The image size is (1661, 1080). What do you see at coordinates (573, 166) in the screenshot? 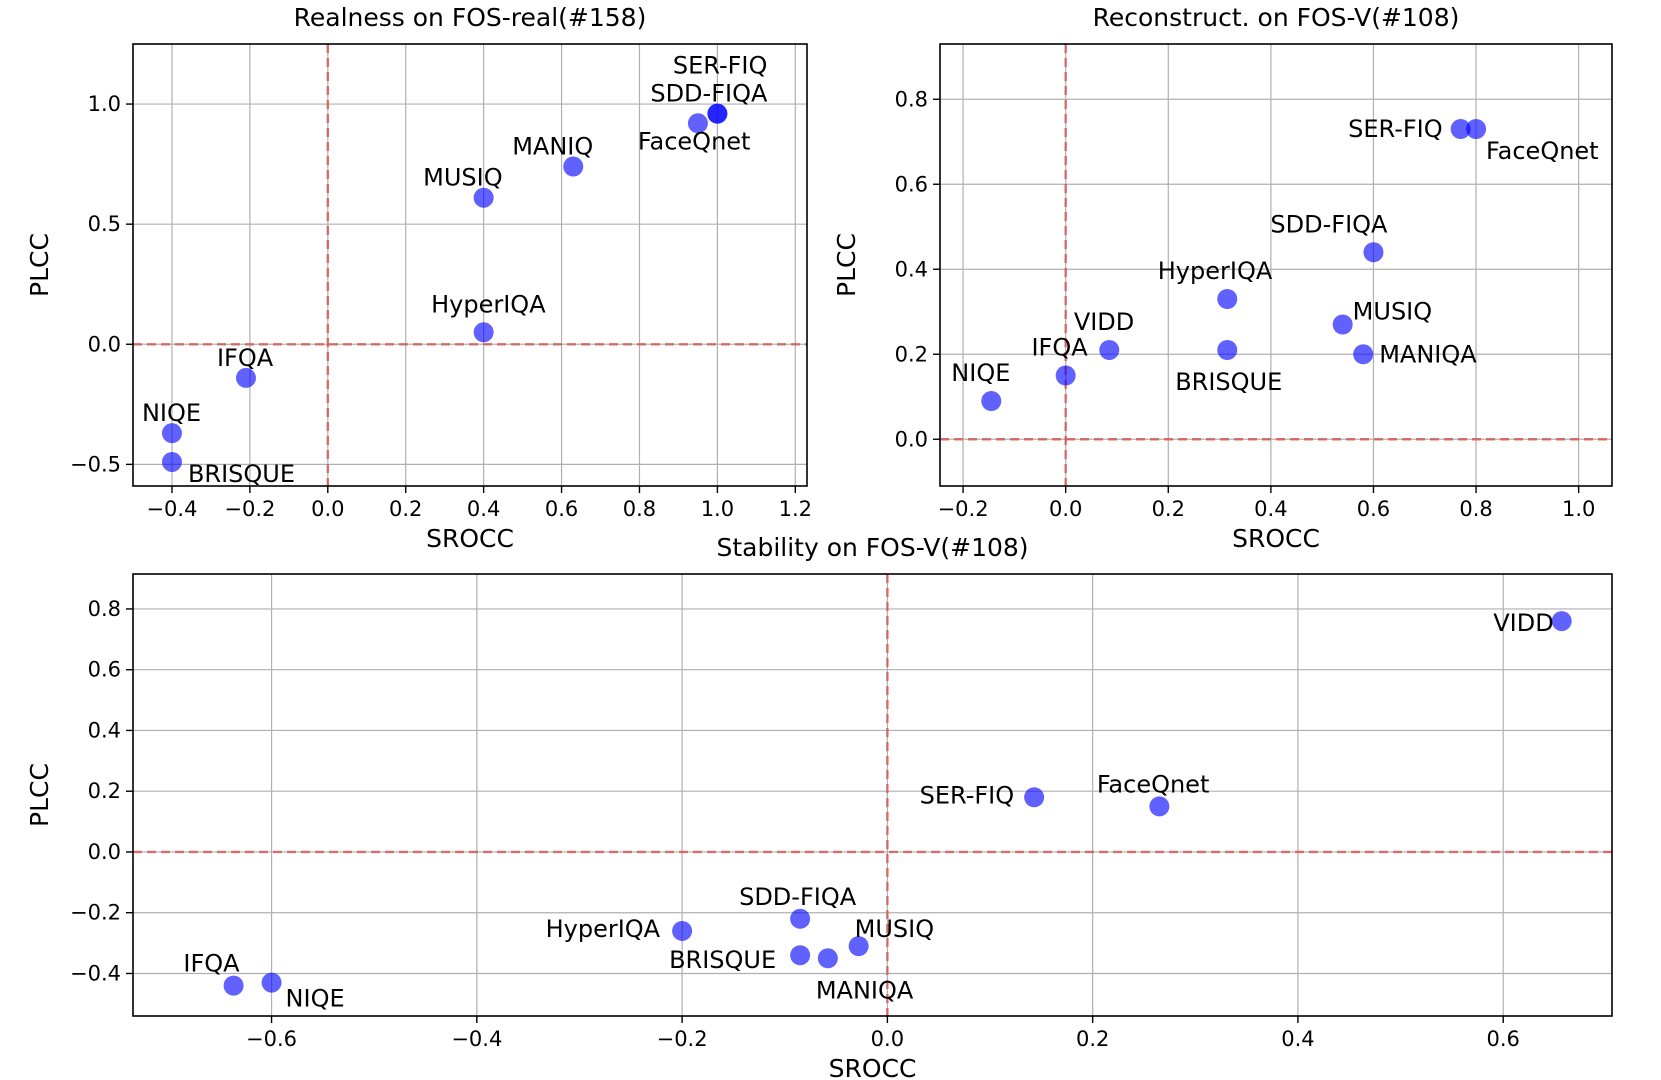
I see `data-point-maniq` at bounding box center [573, 166].